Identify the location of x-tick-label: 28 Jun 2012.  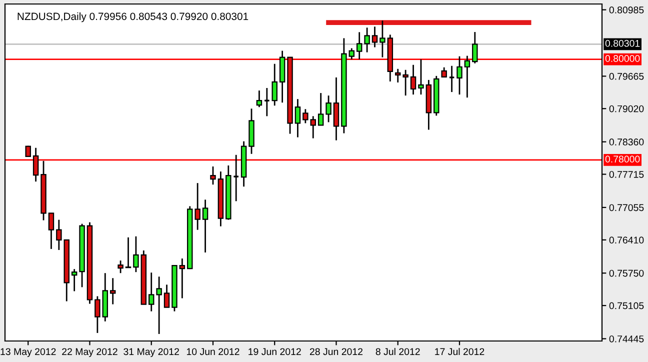
(336, 352).